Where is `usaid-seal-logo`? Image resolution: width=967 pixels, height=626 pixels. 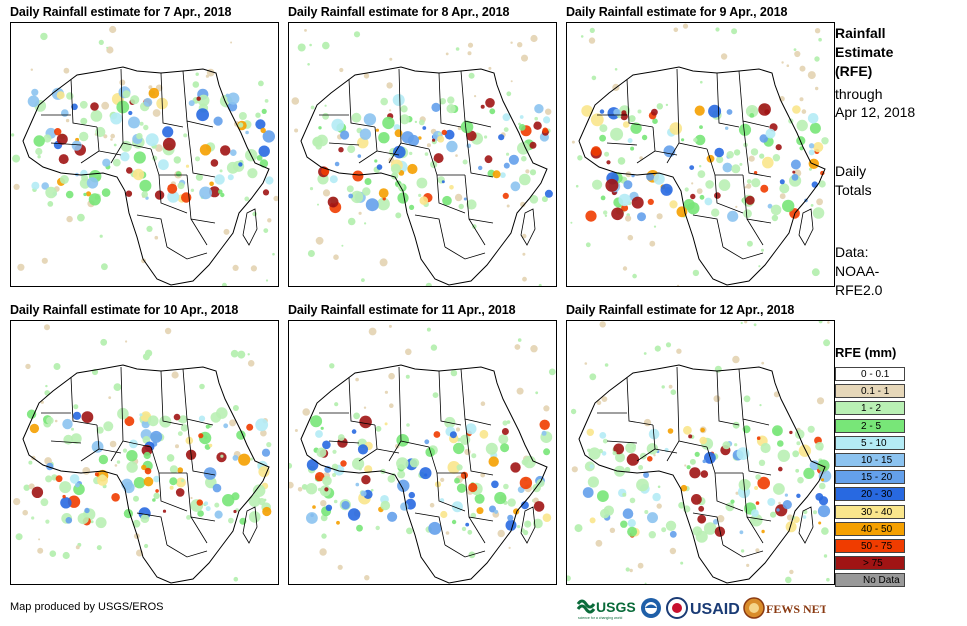 usaid-seal-logo is located at coordinates (677, 608).